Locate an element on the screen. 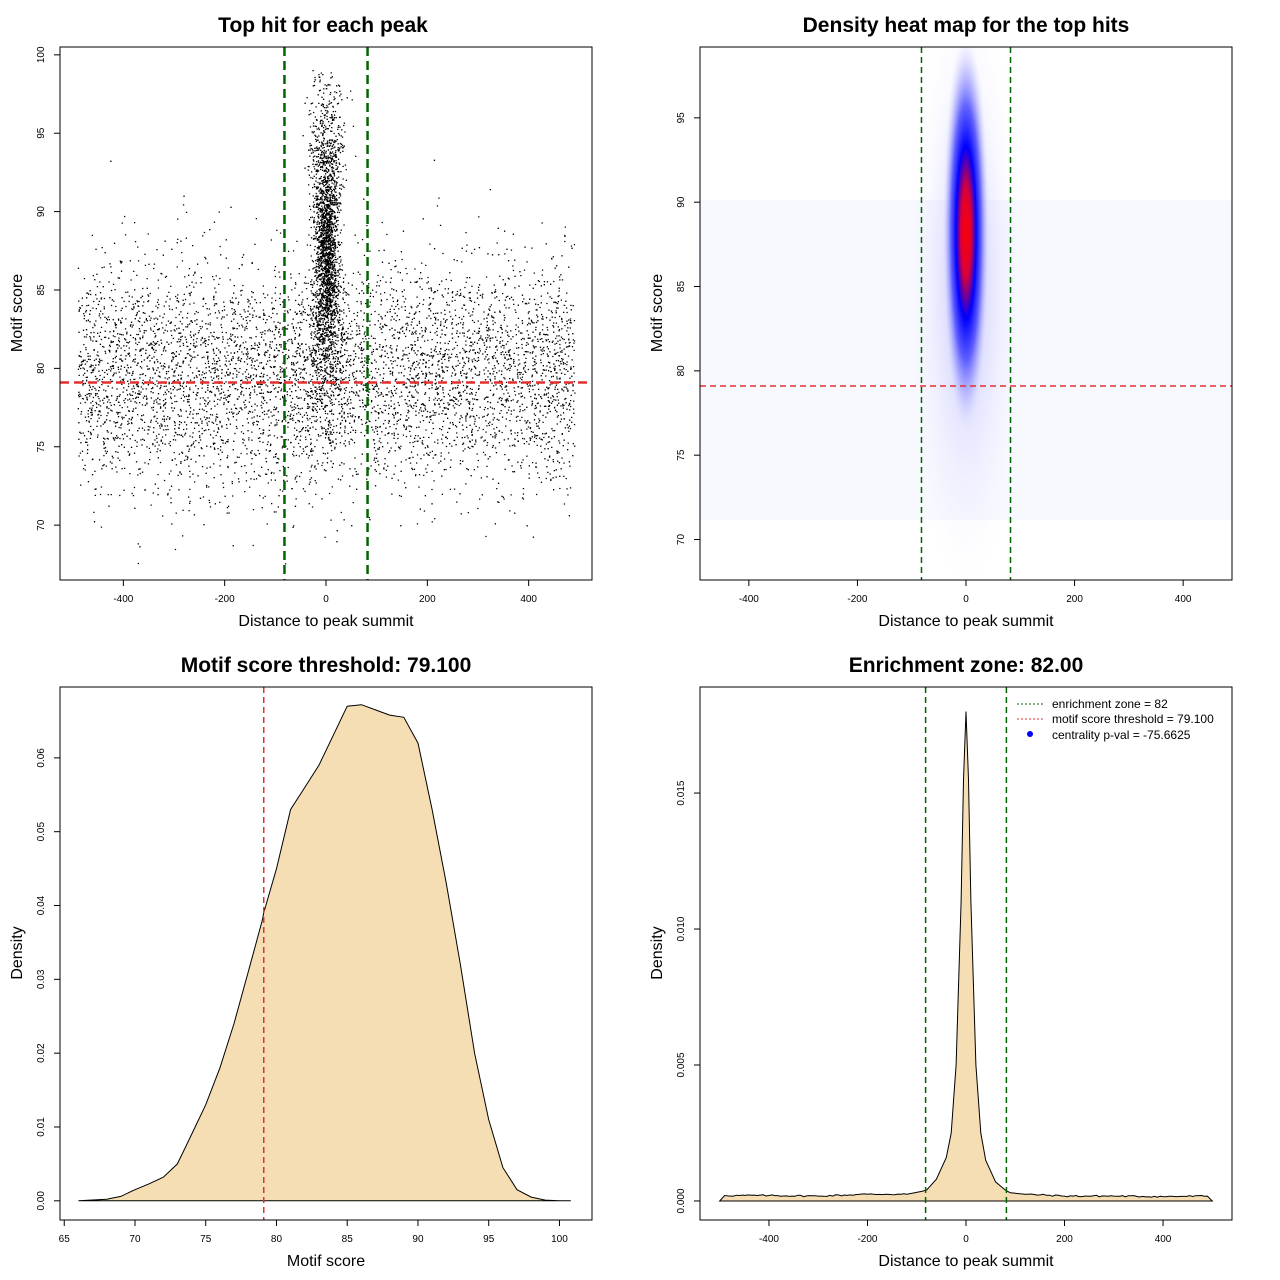 This screenshot has height=1280, width=1280. heatmap-x-ticks: -400 -200 0 200 400 is located at coordinates (965, 592).